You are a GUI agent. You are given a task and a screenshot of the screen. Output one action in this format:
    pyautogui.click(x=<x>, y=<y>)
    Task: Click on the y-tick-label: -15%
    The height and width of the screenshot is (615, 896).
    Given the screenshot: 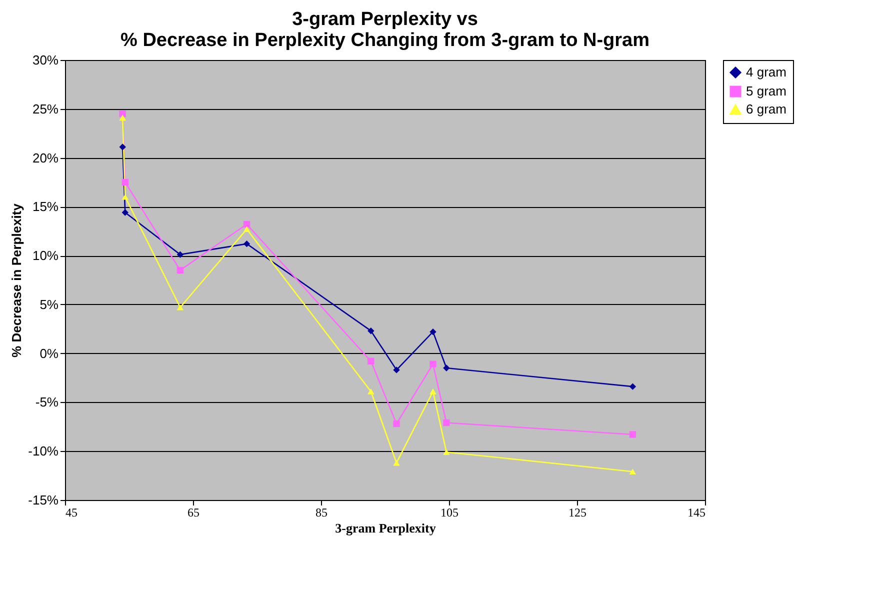 What is the action you would take?
    pyautogui.click(x=43, y=500)
    